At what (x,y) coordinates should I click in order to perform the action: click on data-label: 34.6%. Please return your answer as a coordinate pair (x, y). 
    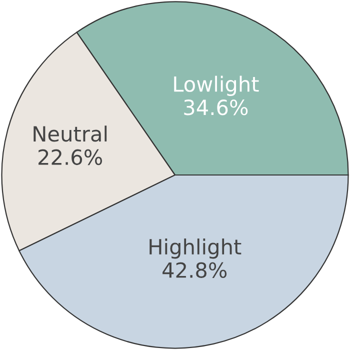
    Looking at the image, I should click on (216, 107).